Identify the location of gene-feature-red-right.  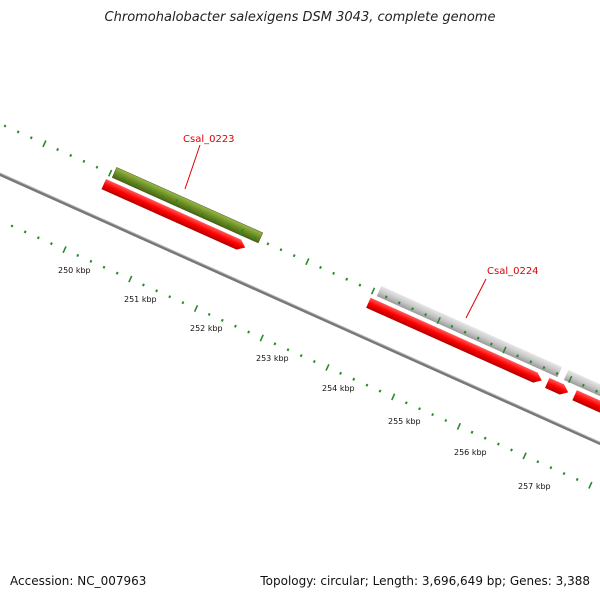
(586, 405).